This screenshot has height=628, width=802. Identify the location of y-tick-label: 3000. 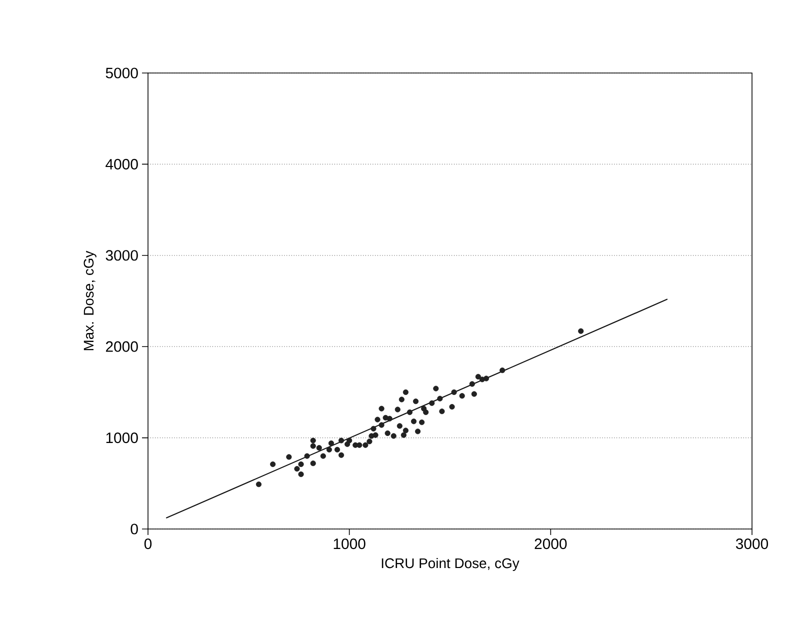
(122, 255).